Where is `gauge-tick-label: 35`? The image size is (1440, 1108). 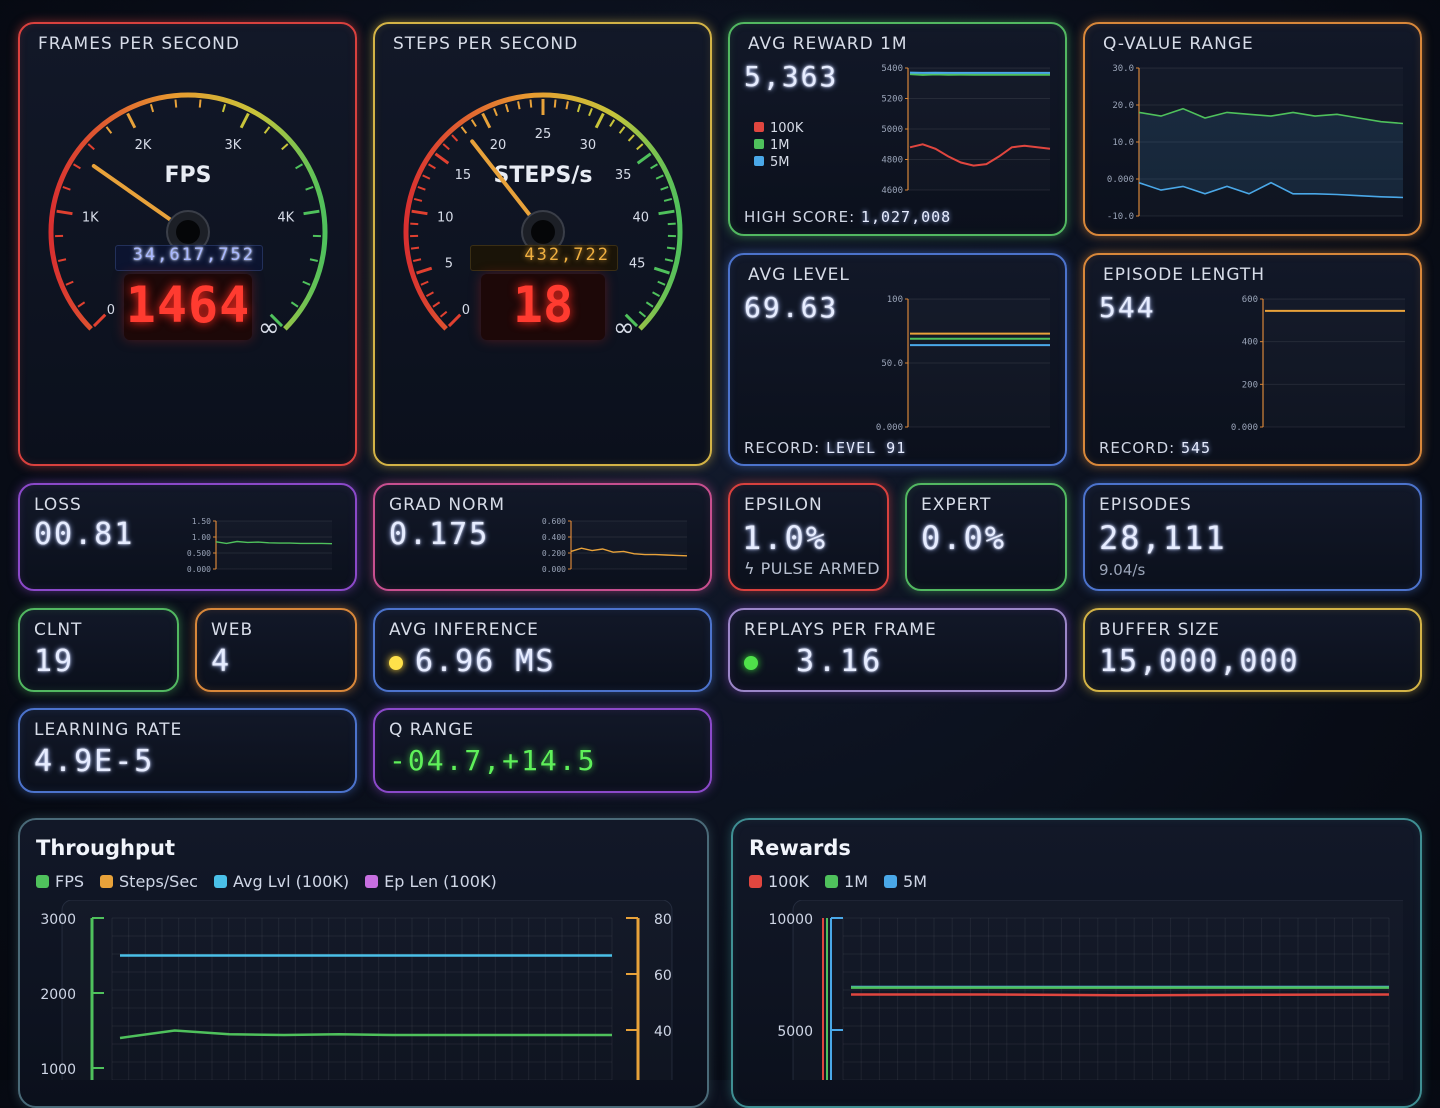
gauge-tick-label: 35 is located at coordinates (623, 175).